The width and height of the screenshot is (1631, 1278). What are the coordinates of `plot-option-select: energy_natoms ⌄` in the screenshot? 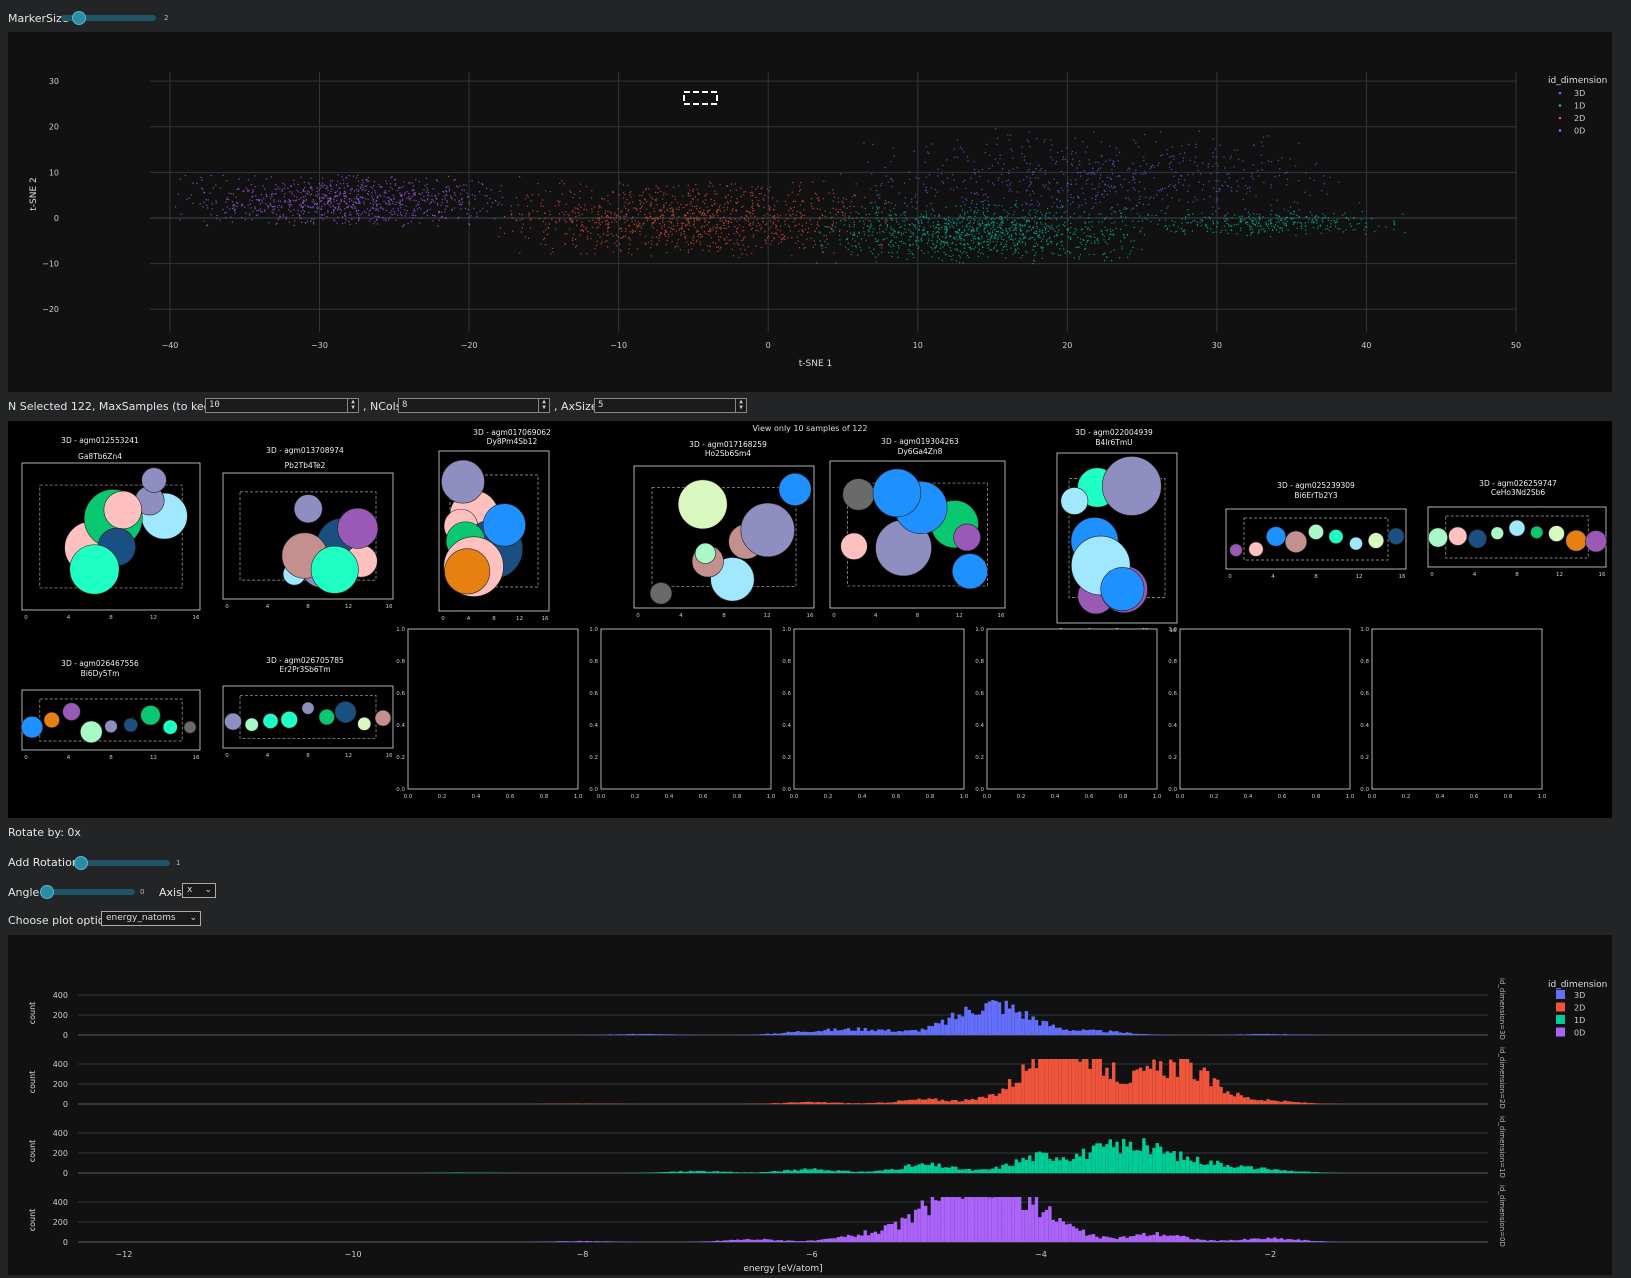 It's located at (151, 918).